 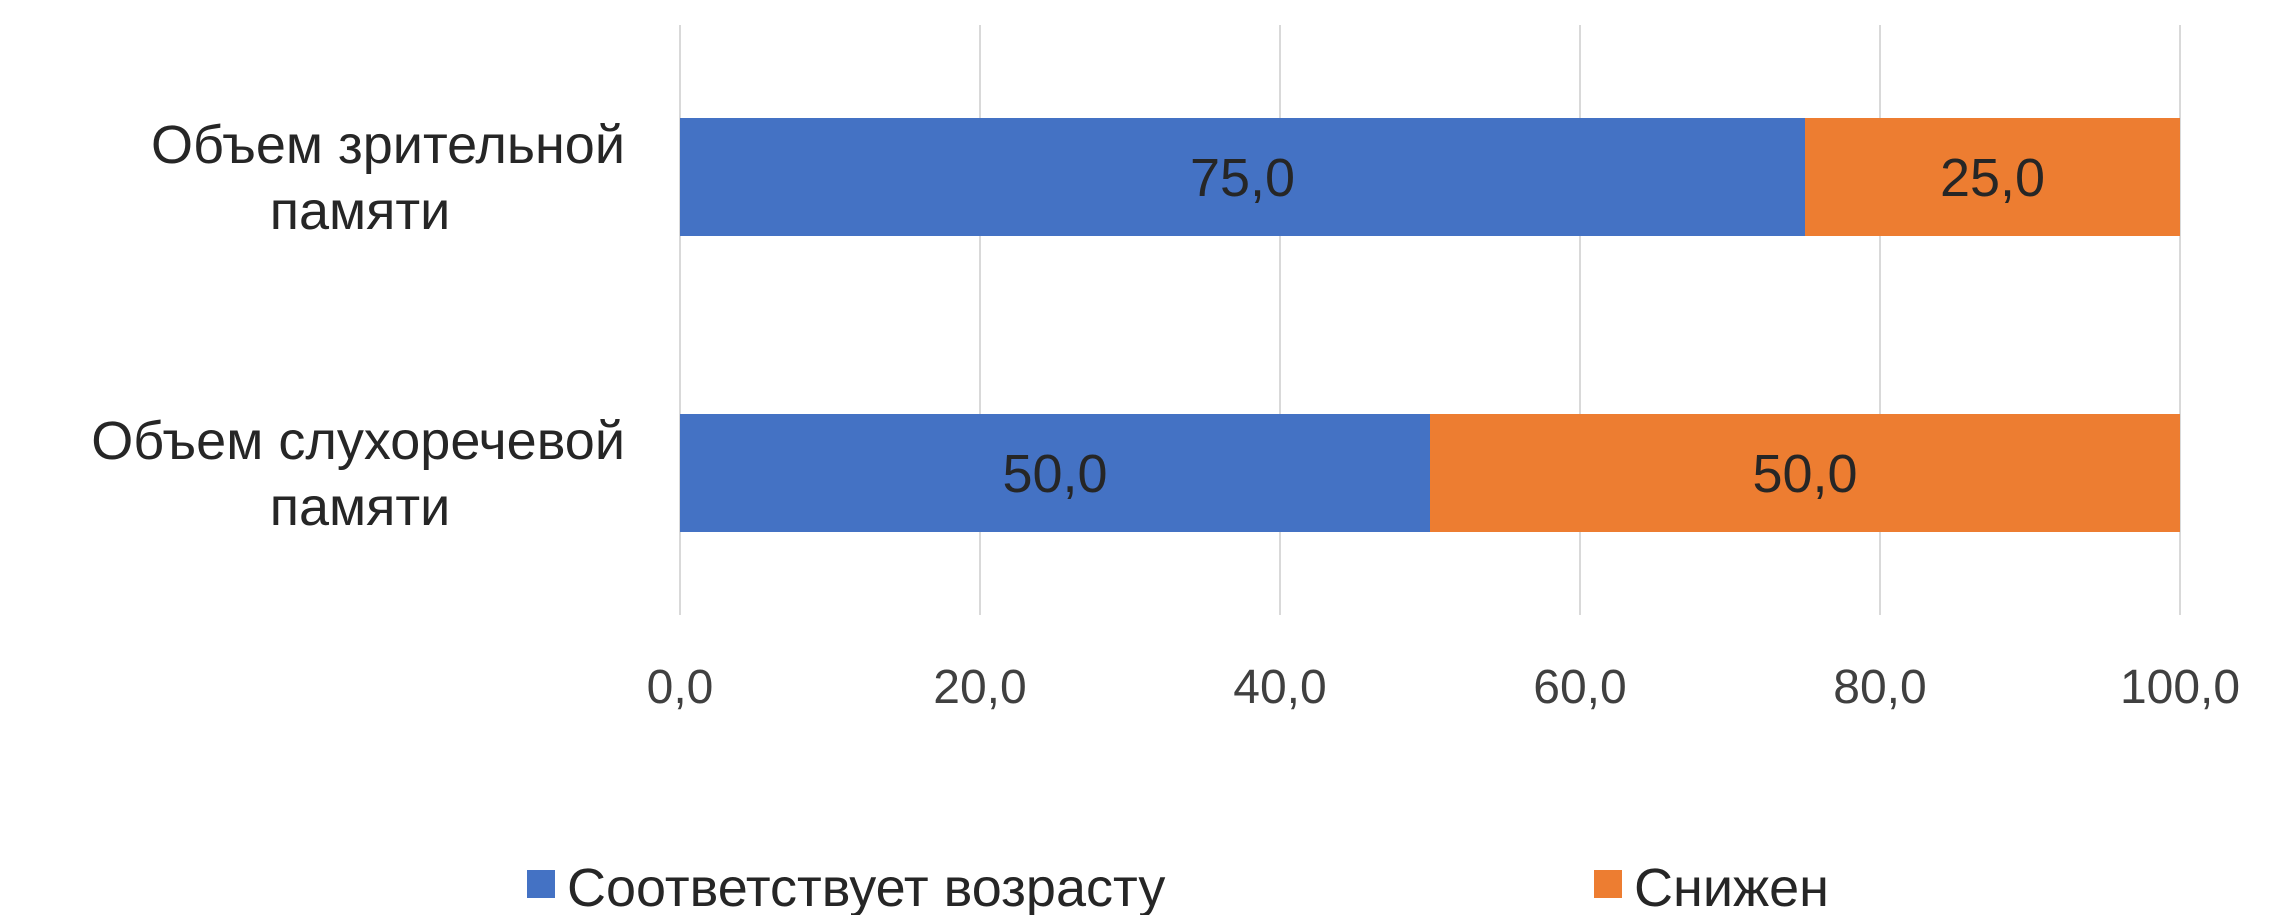 I want to click on data-label-0-1: 25,0, so click(x=1992, y=178).